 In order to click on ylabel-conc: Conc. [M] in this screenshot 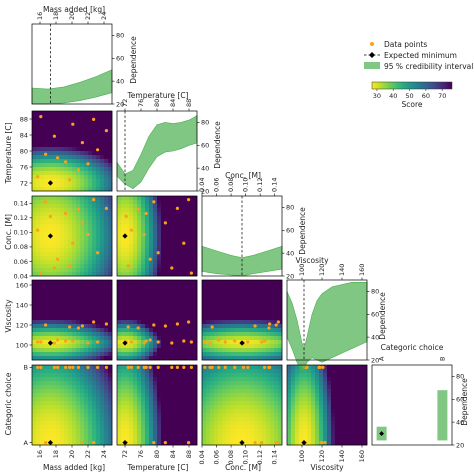, I will do `click(8, 232)`.